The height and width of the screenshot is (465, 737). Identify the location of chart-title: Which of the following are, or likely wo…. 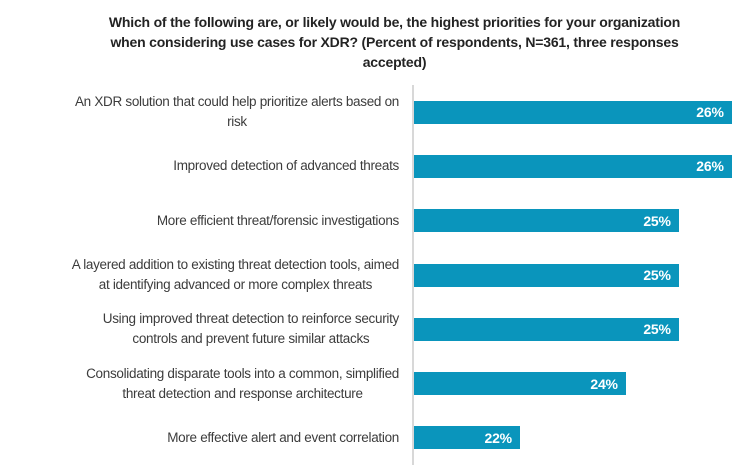
(394, 42).